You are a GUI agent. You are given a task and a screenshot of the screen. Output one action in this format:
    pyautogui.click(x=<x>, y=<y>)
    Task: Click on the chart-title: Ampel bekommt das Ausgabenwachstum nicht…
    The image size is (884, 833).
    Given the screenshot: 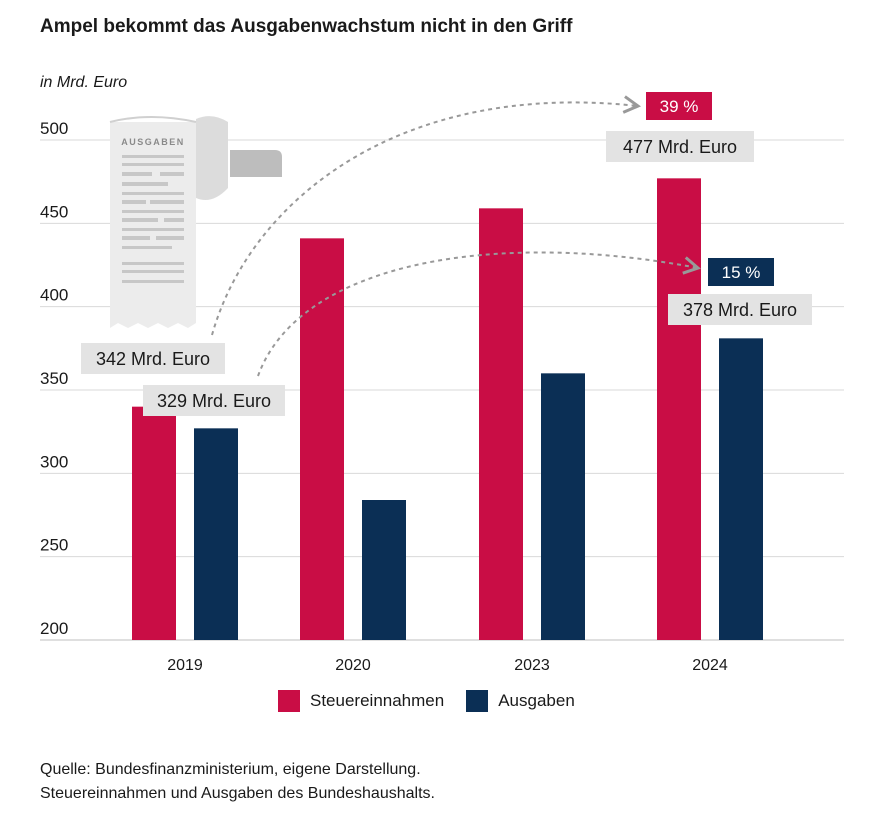 What is the action you would take?
    pyautogui.click(x=306, y=26)
    